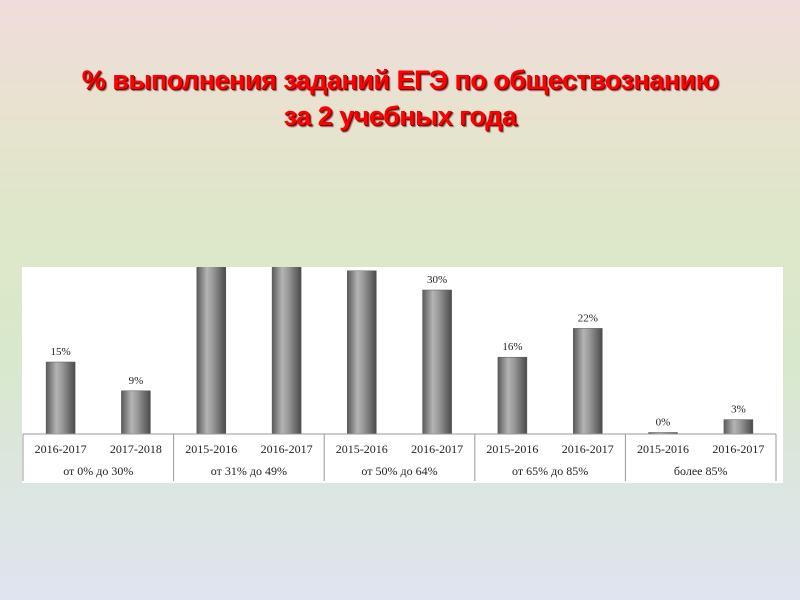  What do you see at coordinates (701, 471) in the screenshot?
I see `group-label-5: более 85%` at bounding box center [701, 471].